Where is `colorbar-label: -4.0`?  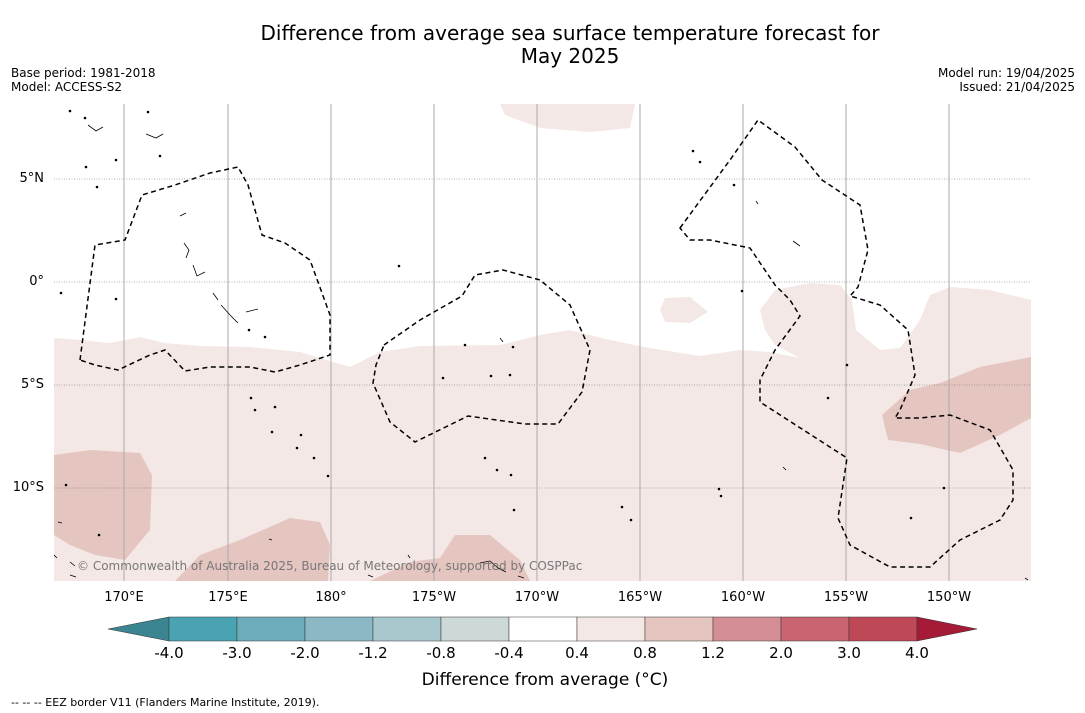 colorbar-label: -4.0 is located at coordinates (169, 653).